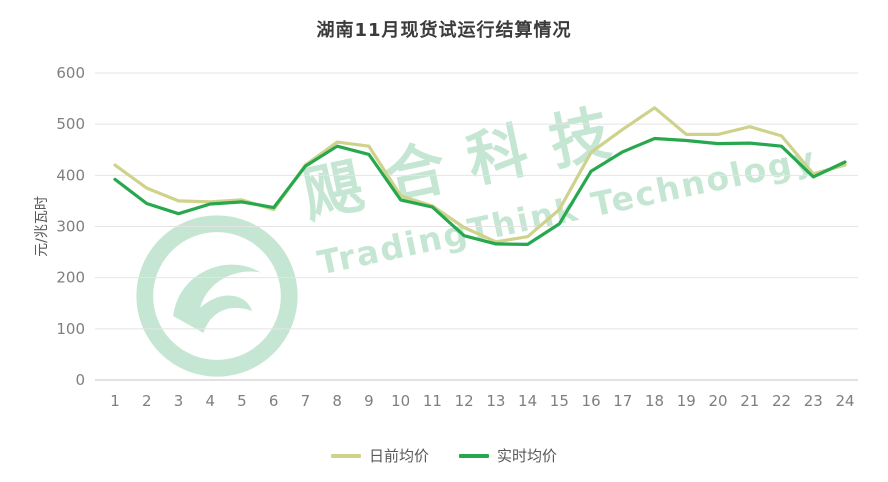  Describe the element at coordinates (70, 73) in the screenshot. I see `y-tick-label: 600` at that location.